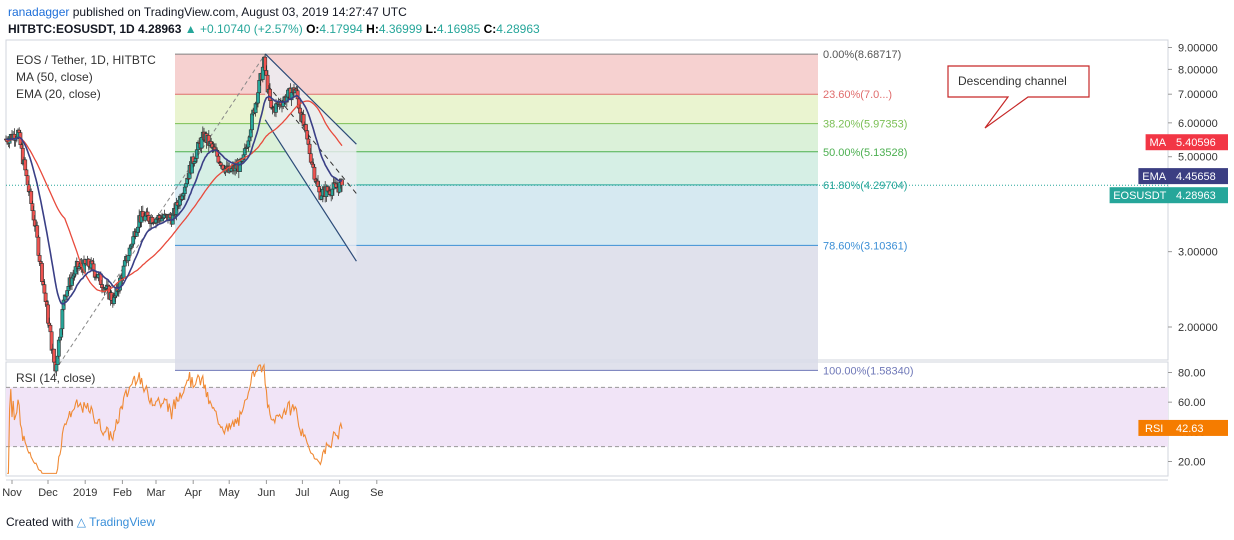  Describe the element at coordinates (1198, 253) in the screenshot. I see `price-tick-label: 3.00000` at that location.